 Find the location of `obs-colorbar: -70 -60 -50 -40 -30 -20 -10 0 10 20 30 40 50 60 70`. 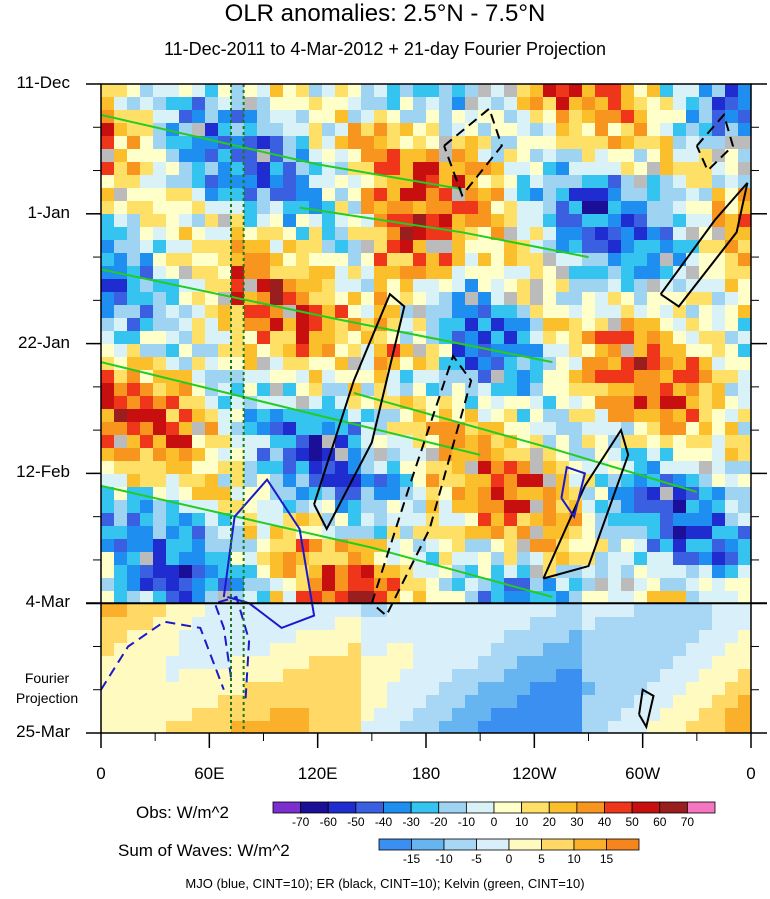

obs-colorbar: -70 -60 -50 -40 -30 -20 -10 0 10 20 30 40 50 60 70 is located at coordinates (494, 815).